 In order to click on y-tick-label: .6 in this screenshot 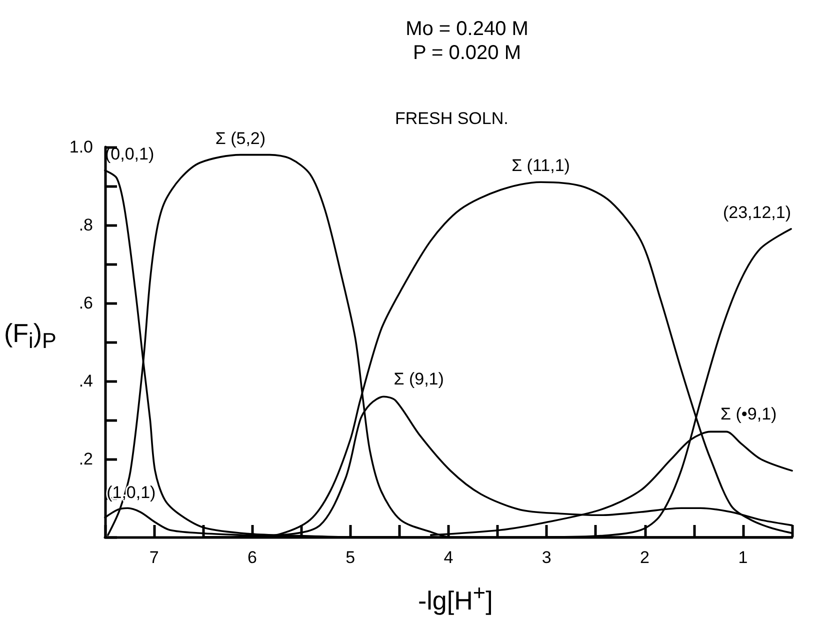, I will do `click(85, 303)`.